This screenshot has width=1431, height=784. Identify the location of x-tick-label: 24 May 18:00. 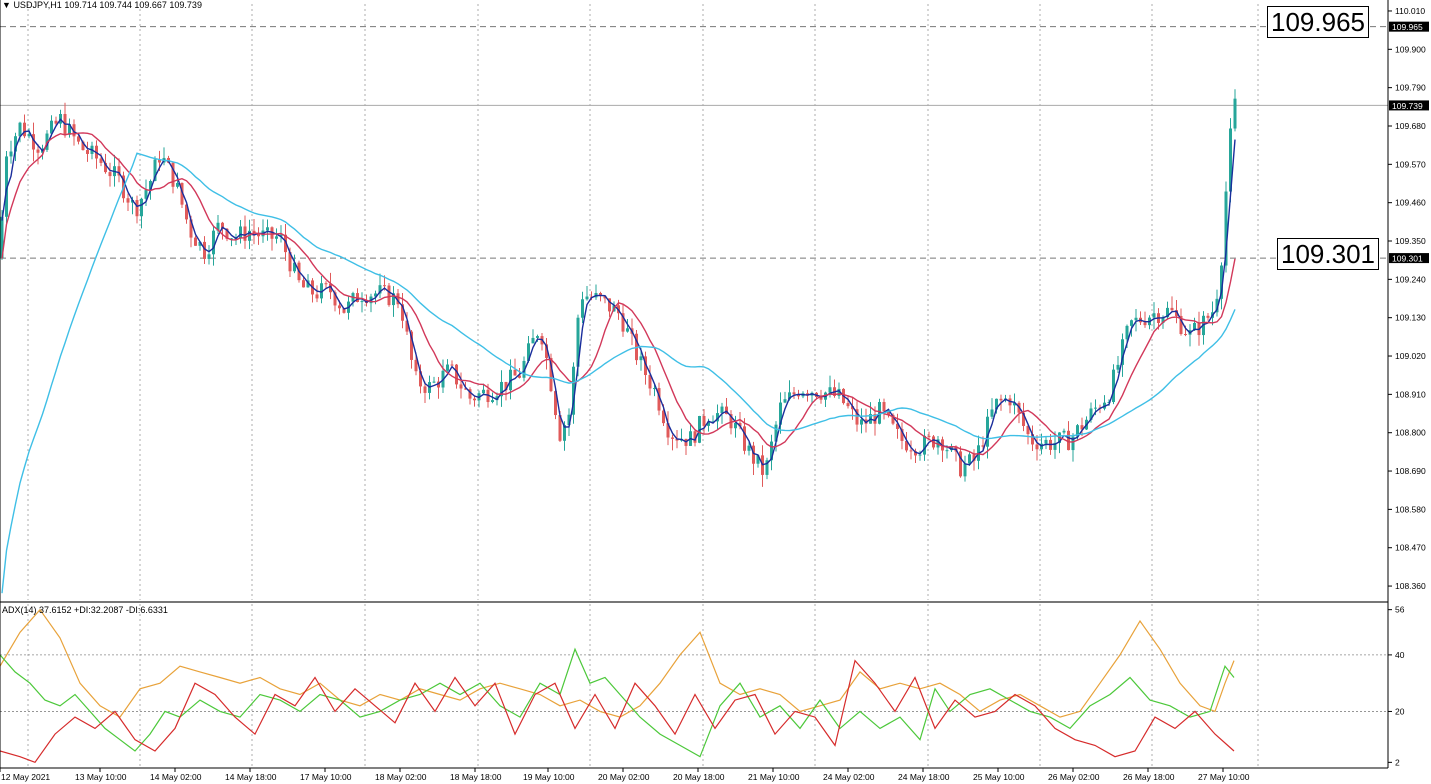
(924, 777).